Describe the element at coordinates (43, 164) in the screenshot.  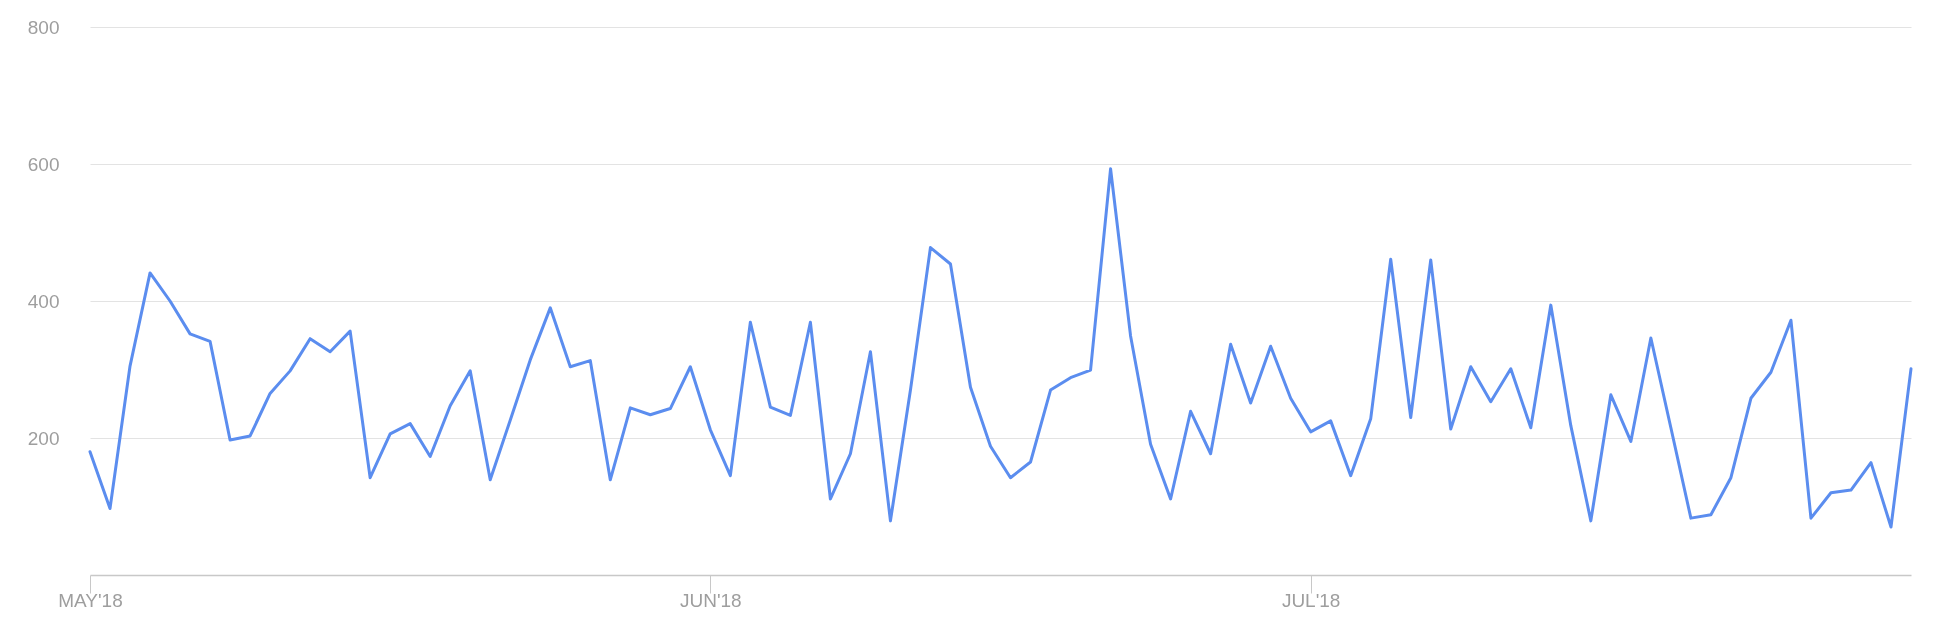
I see `y-tick-label: 600` at that location.